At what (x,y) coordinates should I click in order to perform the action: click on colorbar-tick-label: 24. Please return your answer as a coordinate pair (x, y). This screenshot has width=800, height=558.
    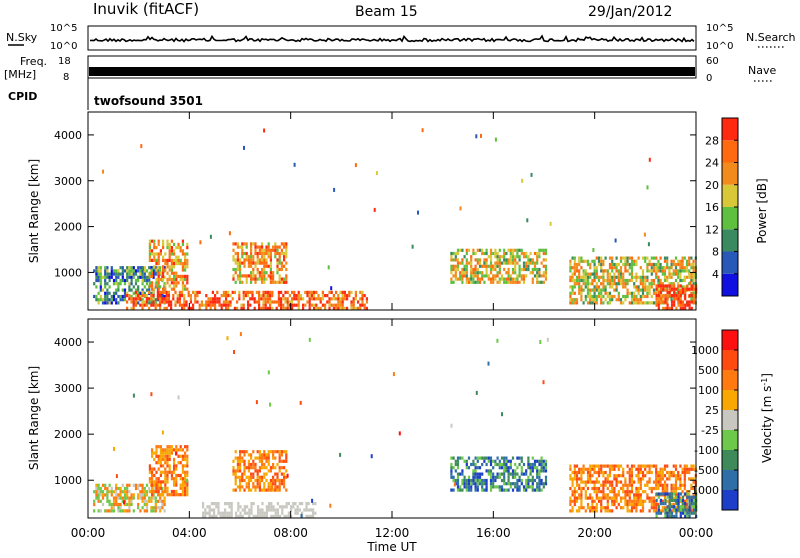
    Looking at the image, I should click on (712, 163).